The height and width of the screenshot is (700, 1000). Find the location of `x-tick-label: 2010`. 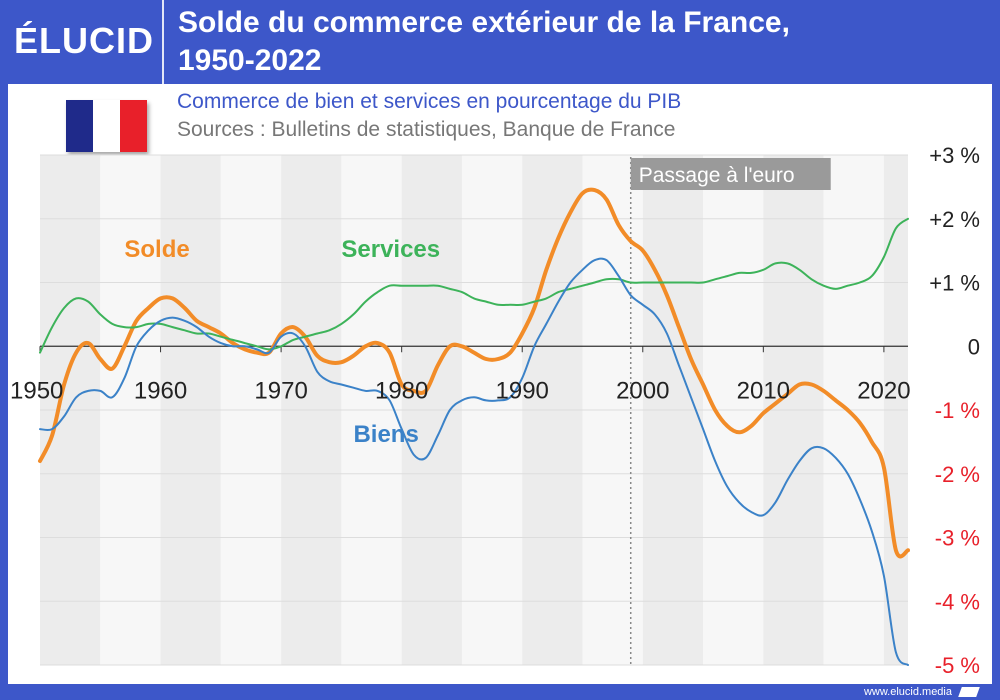

x-tick-label: 2010 is located at coordinates (763, 390).